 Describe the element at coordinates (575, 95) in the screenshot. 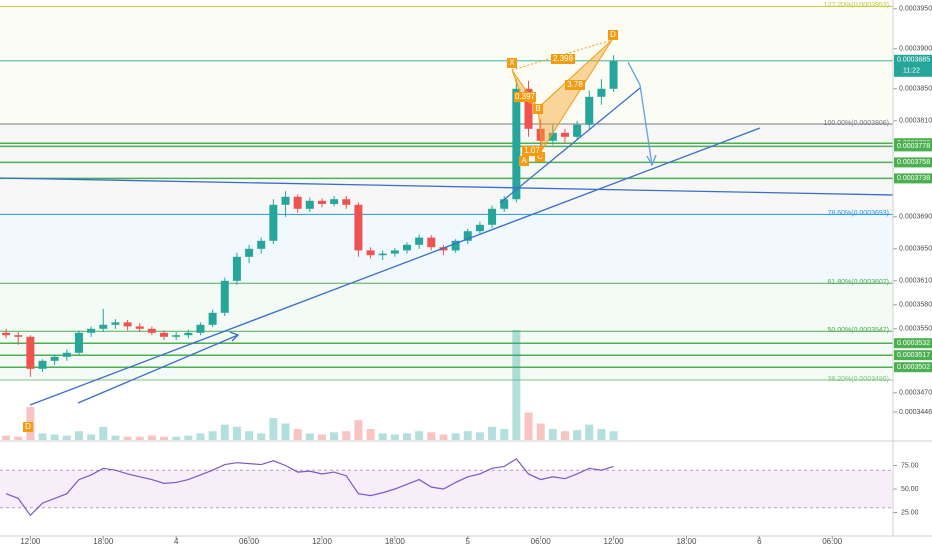

I see `pattern-leg` at that location.